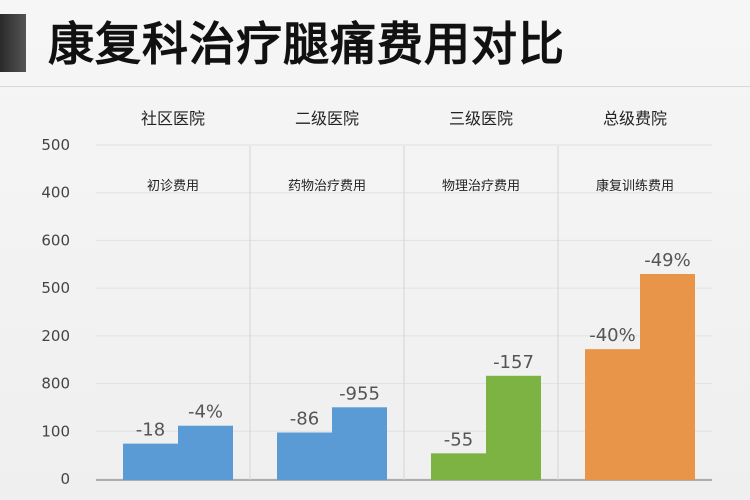 The width and height of the screenshot is (750, 500). Describe the element at coordinates (375, 86) in the screenshot. I see `title-divider` at that location.